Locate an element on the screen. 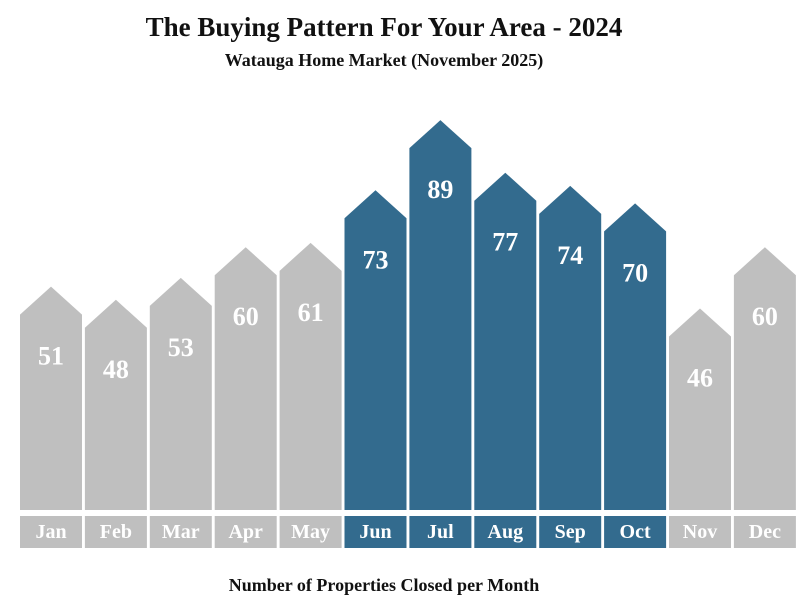  month-label-aug: Aug is located at coordinates (506, 532).